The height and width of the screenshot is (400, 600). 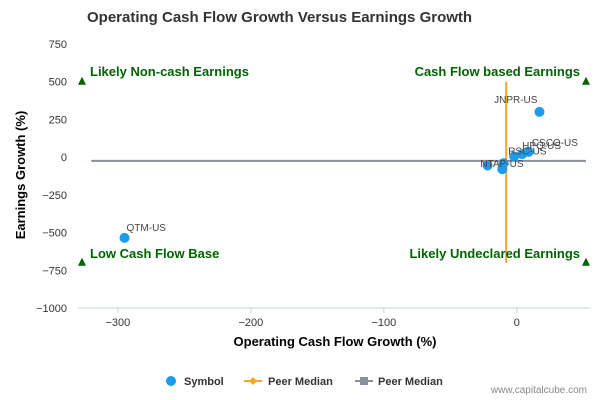 I want to click on quadrant-label-bottom-right: Likely Undeclared Earnings, so click(x=494, y=253).